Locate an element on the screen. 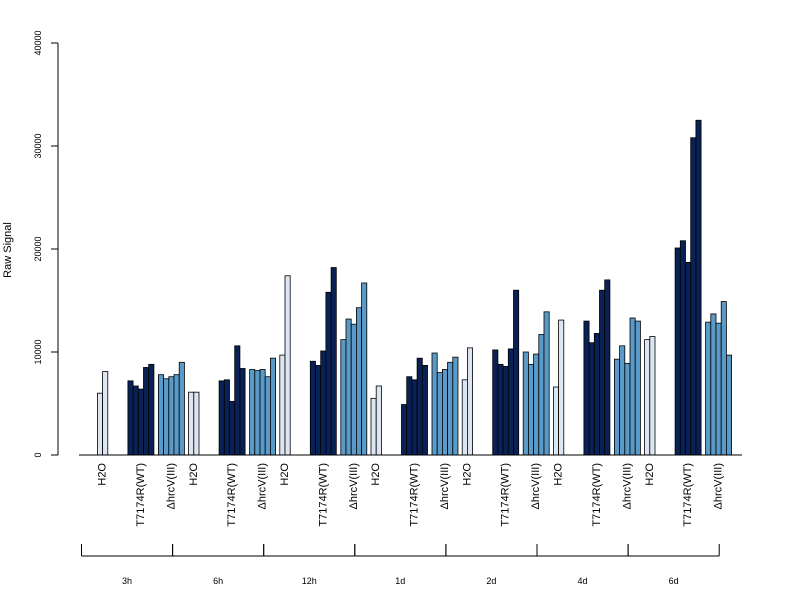 The image size is (800, 600). timepoint-label-12h: 12h is located at coordinates (309, 581).